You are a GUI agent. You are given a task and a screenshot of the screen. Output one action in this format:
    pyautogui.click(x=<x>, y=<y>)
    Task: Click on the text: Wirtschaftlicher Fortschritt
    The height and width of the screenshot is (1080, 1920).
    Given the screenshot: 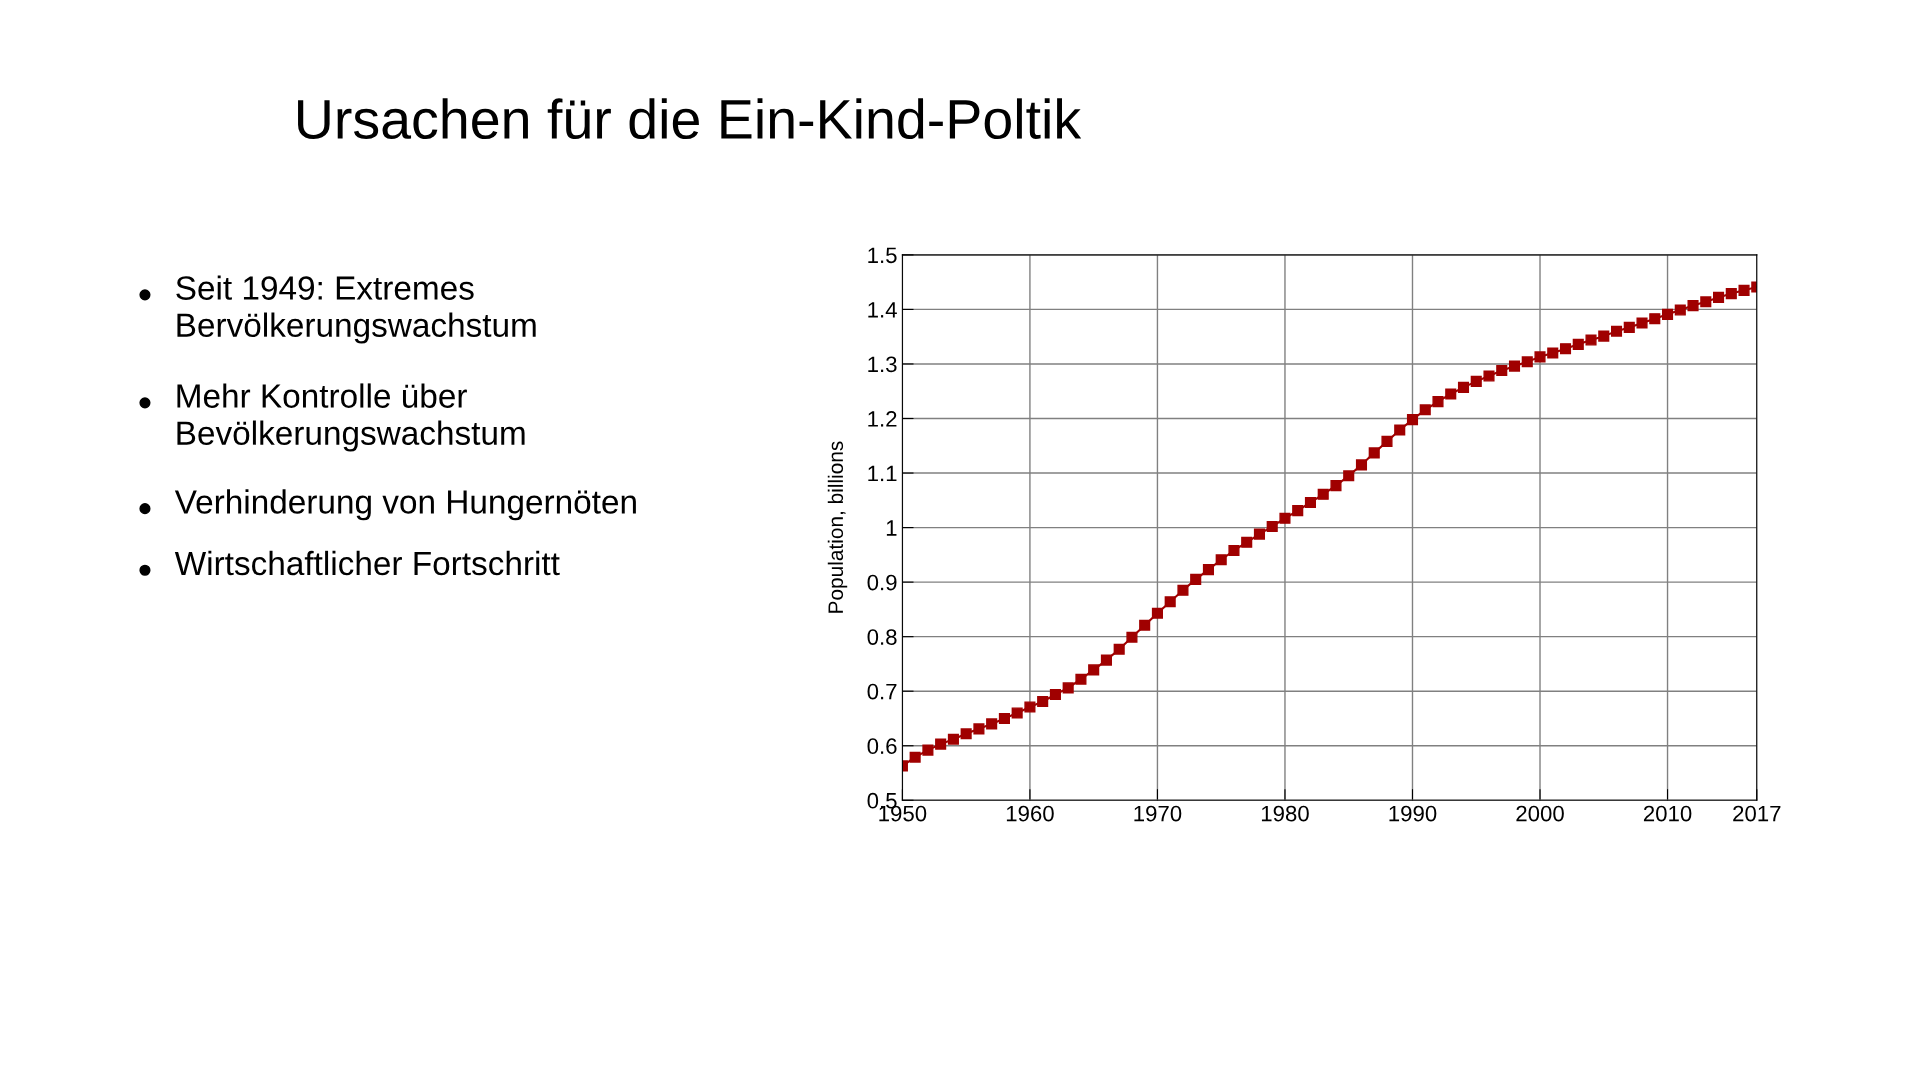 What is the action you would take?
    pyautogui.click(x=367, y=563)
    